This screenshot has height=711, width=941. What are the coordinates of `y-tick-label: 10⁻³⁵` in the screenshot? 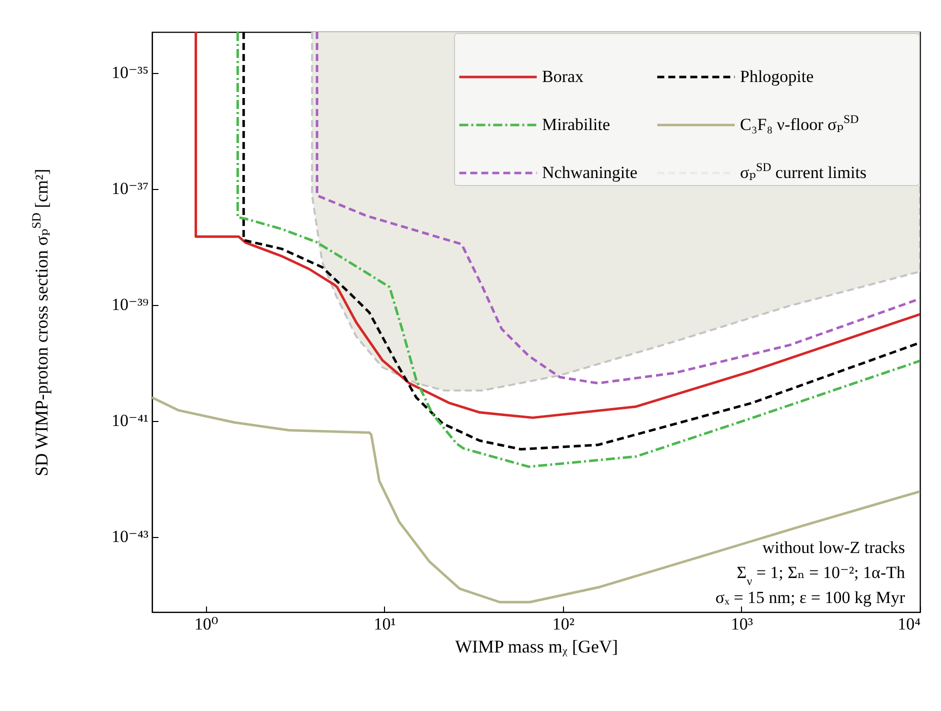 It's located at (130, 72).